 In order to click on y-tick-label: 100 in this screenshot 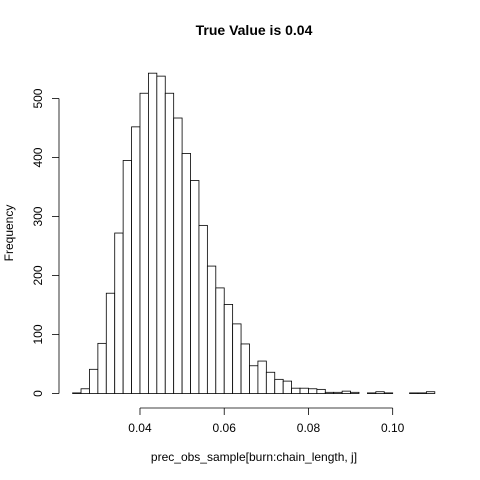, I will do `click(38, 334)`.